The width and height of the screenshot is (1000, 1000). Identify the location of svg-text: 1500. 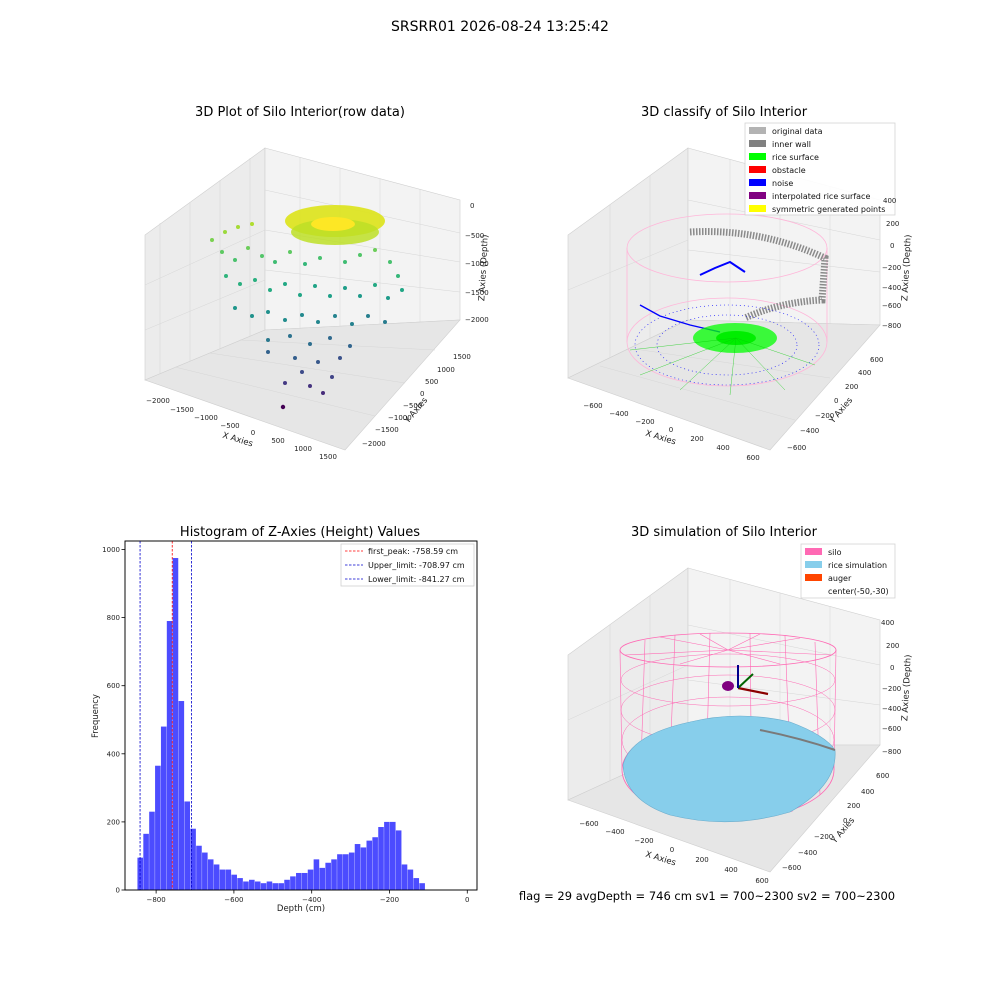
(328, 457).